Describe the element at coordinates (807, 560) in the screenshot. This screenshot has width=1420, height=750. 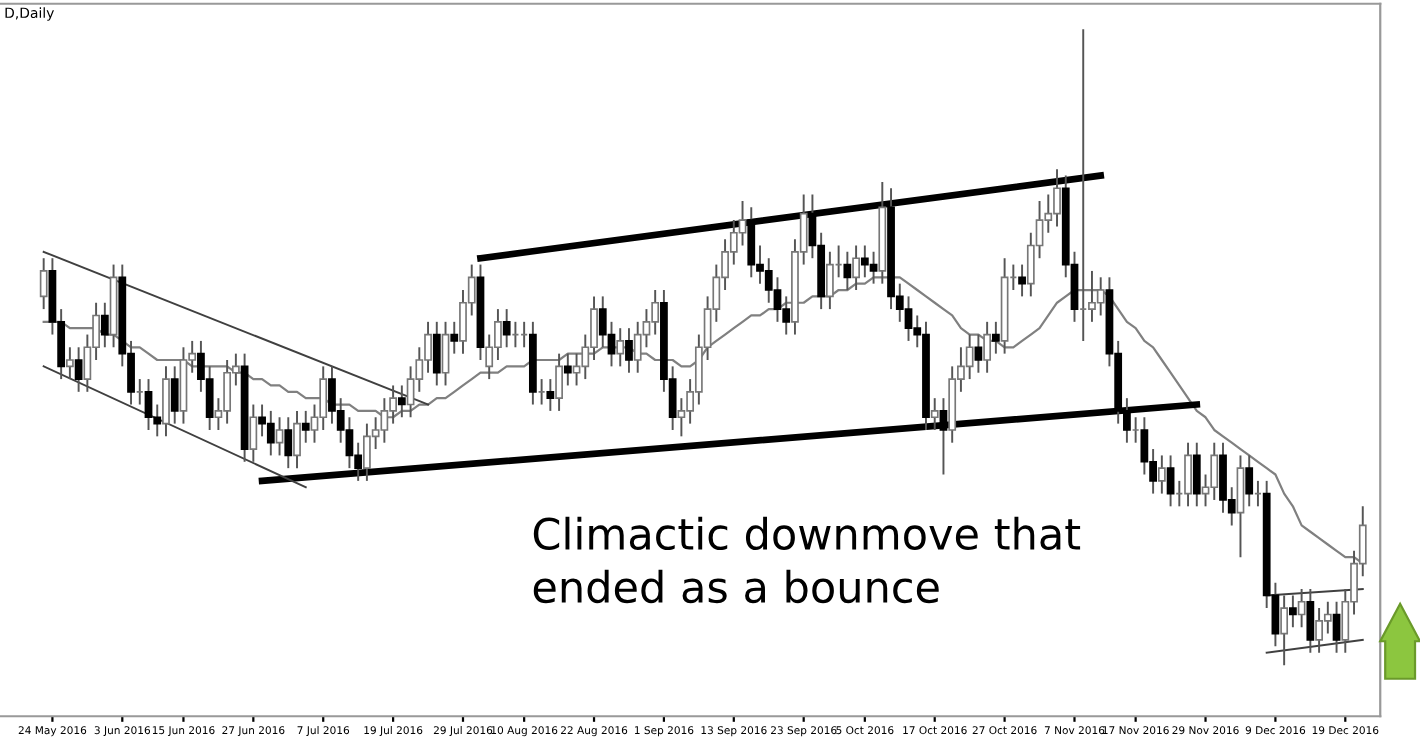
I see `annotation: Climactic downmove that ended as a bounce` at that location.